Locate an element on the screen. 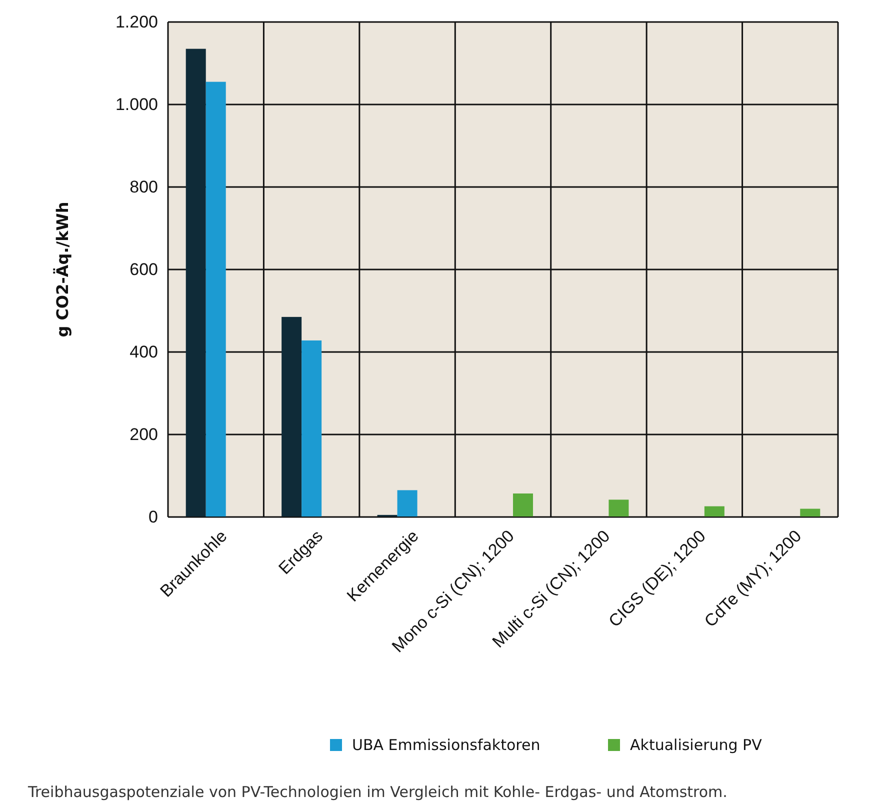 This screenshot has width=894, height=810. y-tick-label: 1.200 is located at coordinates (136, 22).